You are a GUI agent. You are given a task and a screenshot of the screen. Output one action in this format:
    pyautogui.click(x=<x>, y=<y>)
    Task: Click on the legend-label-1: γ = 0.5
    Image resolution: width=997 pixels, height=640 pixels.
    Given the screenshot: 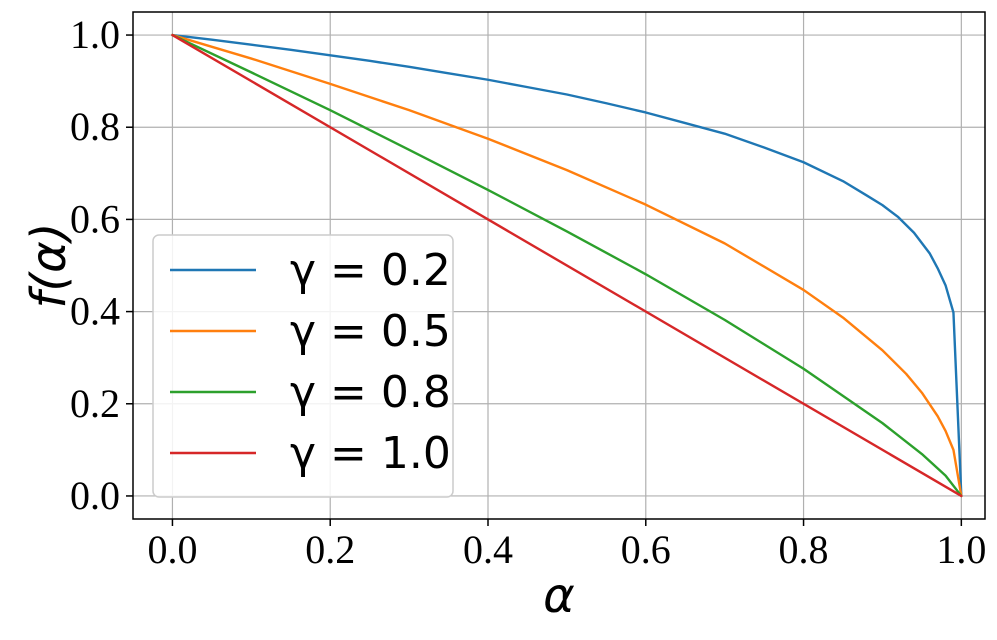 What is the action you would take?
    pyautogui.click(x=370, y=331)
    